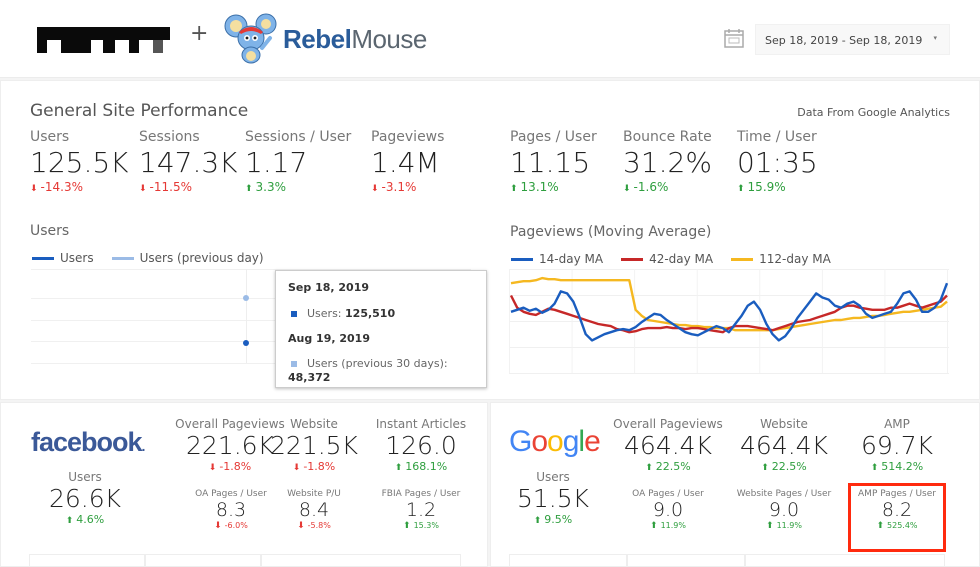 The width and height of the screenshot is (980, 567). Describe the element at coordinates (553, 161) in the screenshot. I see `metric-pages-per-user: Pages / User 11.15 ⬆ 13.1%` at that location.